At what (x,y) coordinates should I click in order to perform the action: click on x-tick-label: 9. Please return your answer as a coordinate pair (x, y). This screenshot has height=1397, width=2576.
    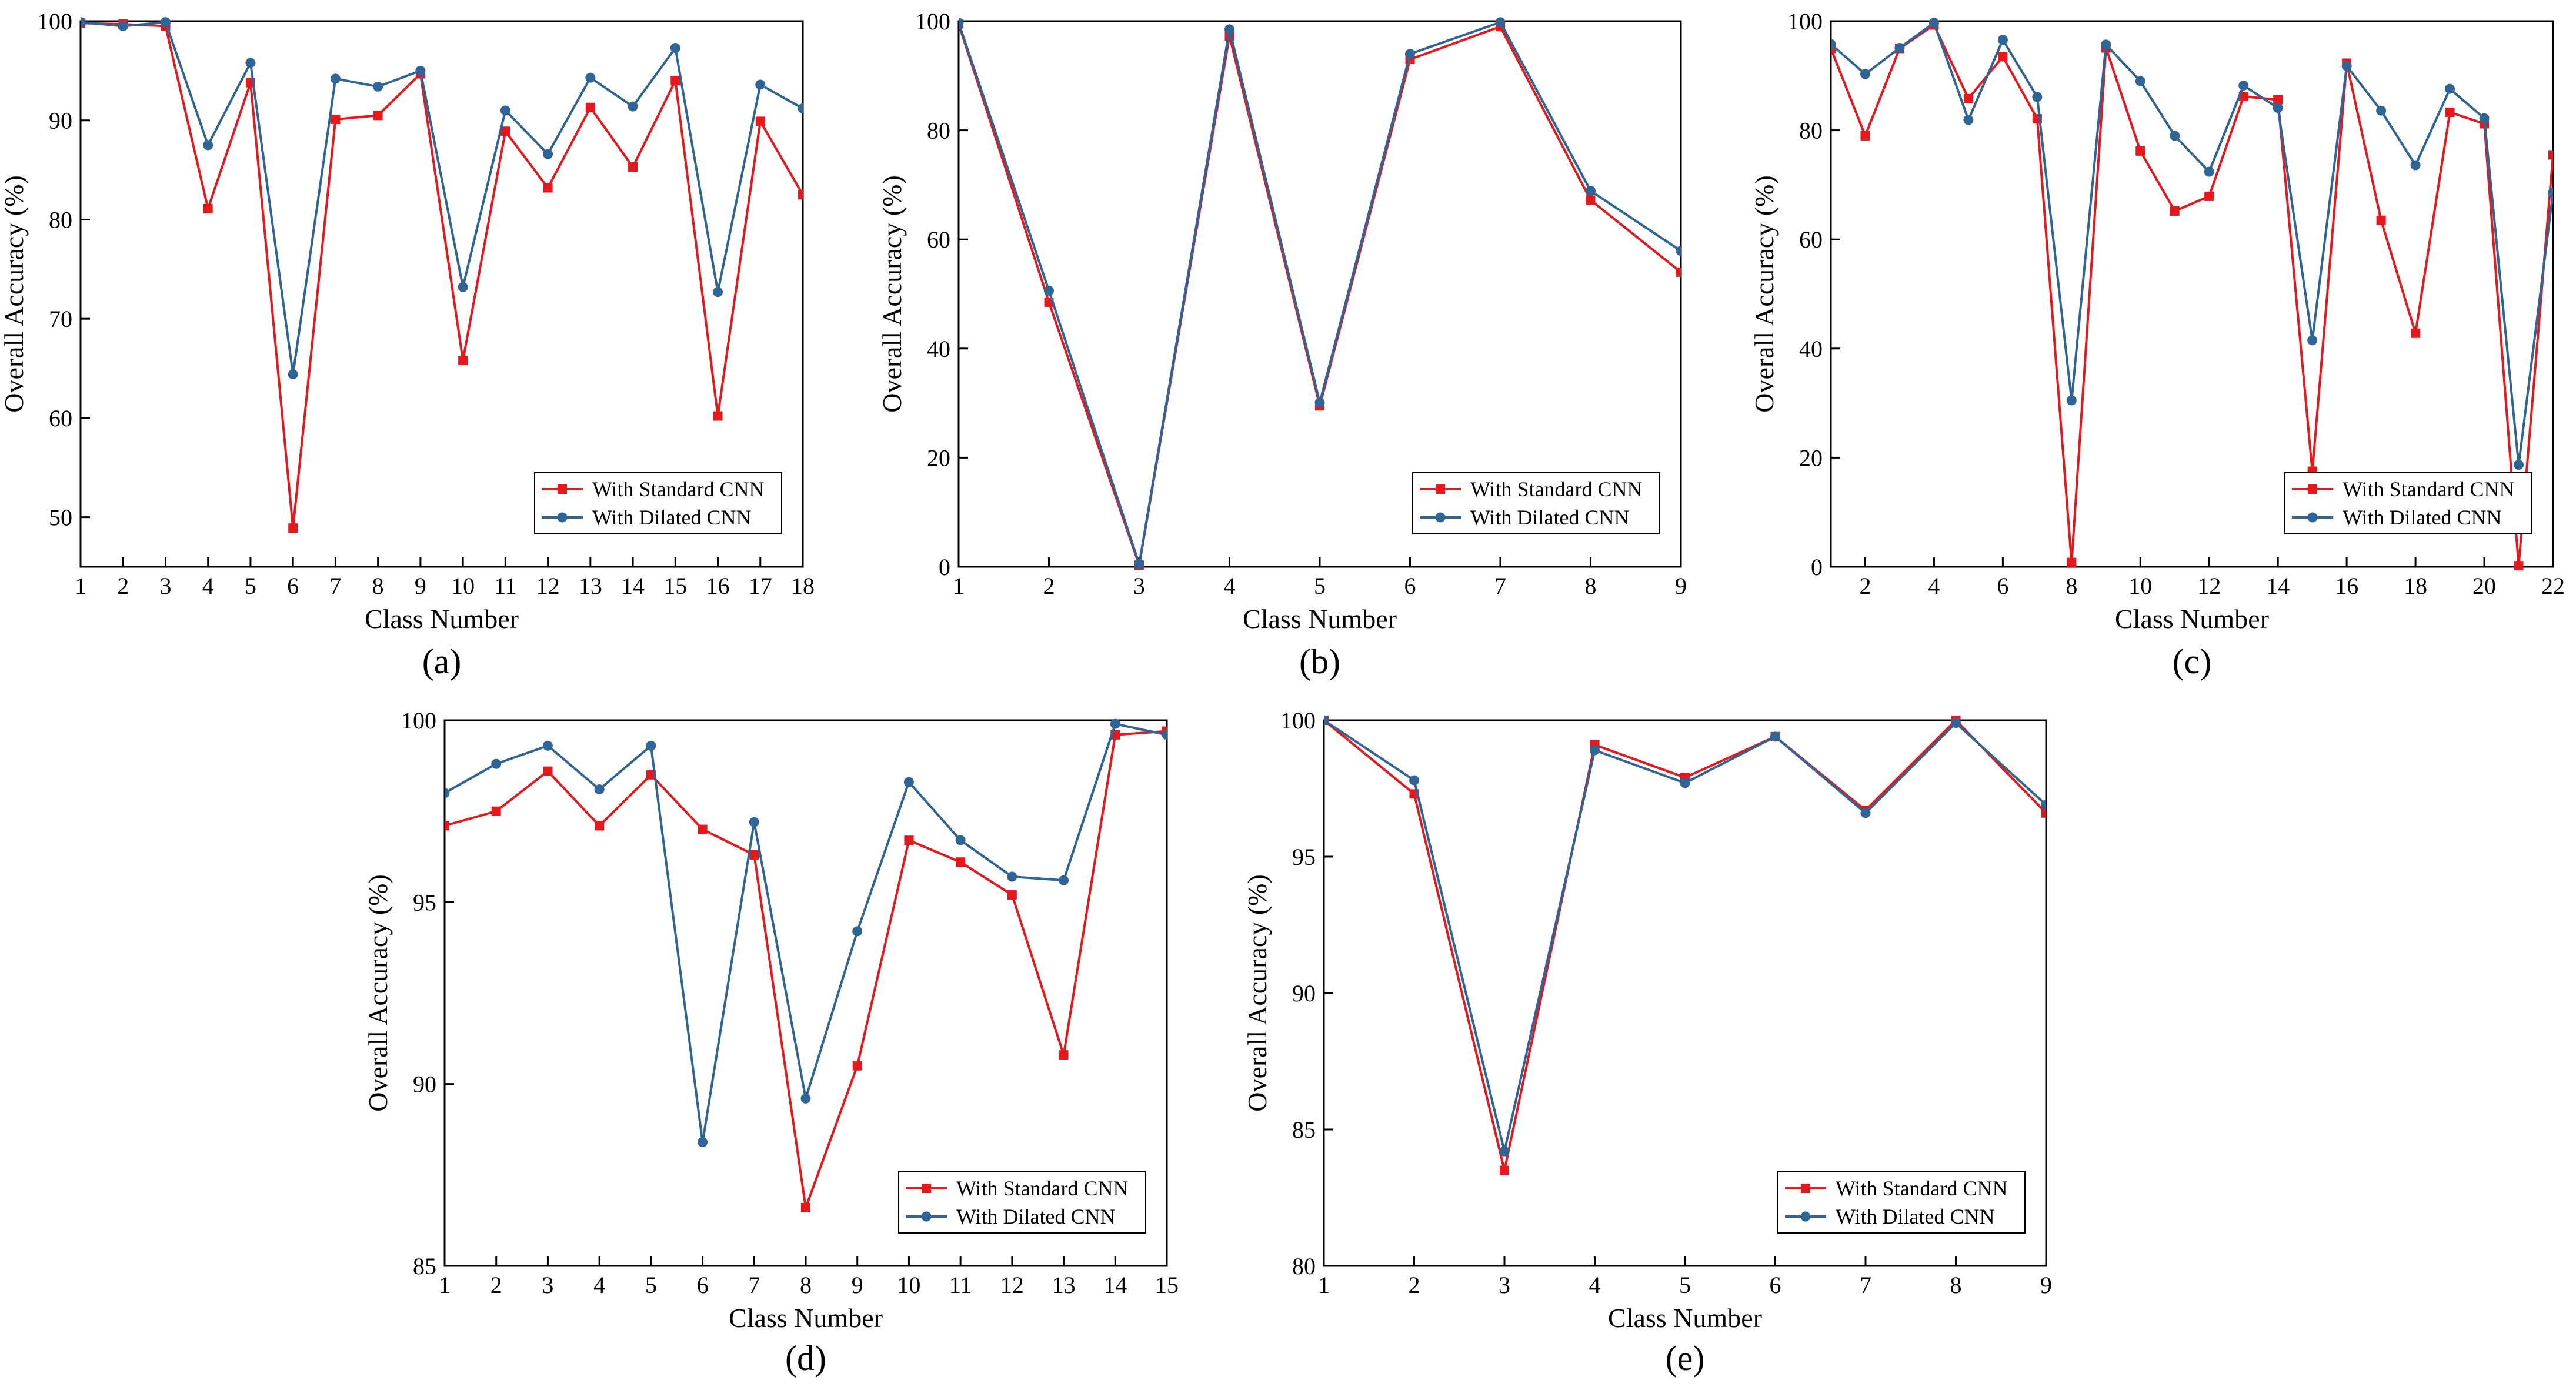
    Looking at the image, I should click on (2046, 1285).